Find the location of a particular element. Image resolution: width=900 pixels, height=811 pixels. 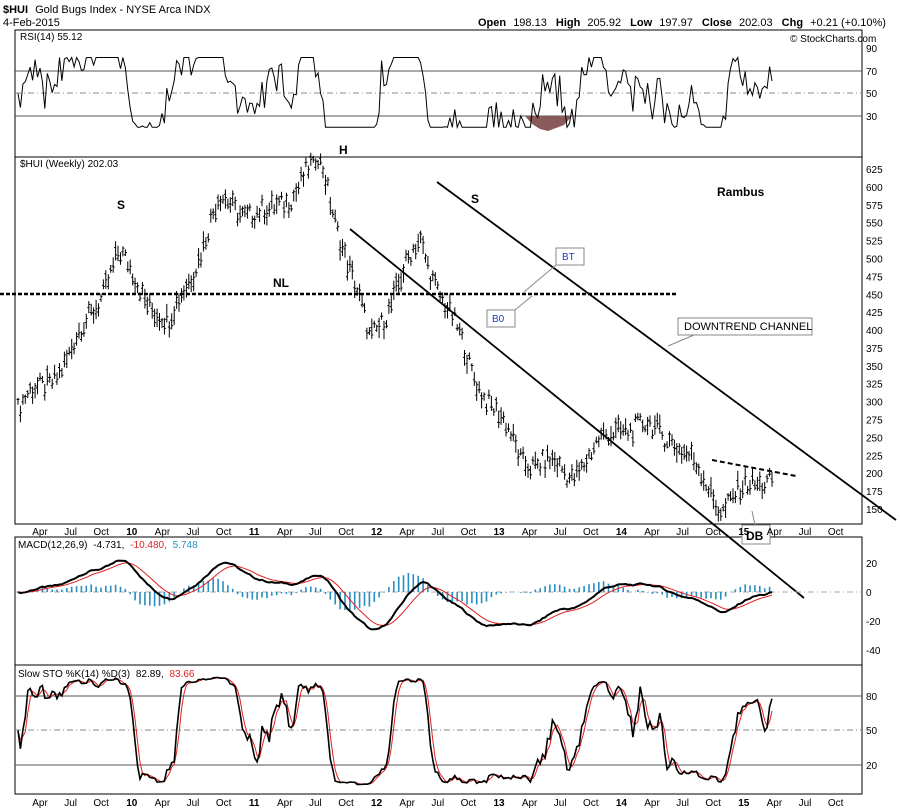

rsi-line is located at coordinates (395, 93).